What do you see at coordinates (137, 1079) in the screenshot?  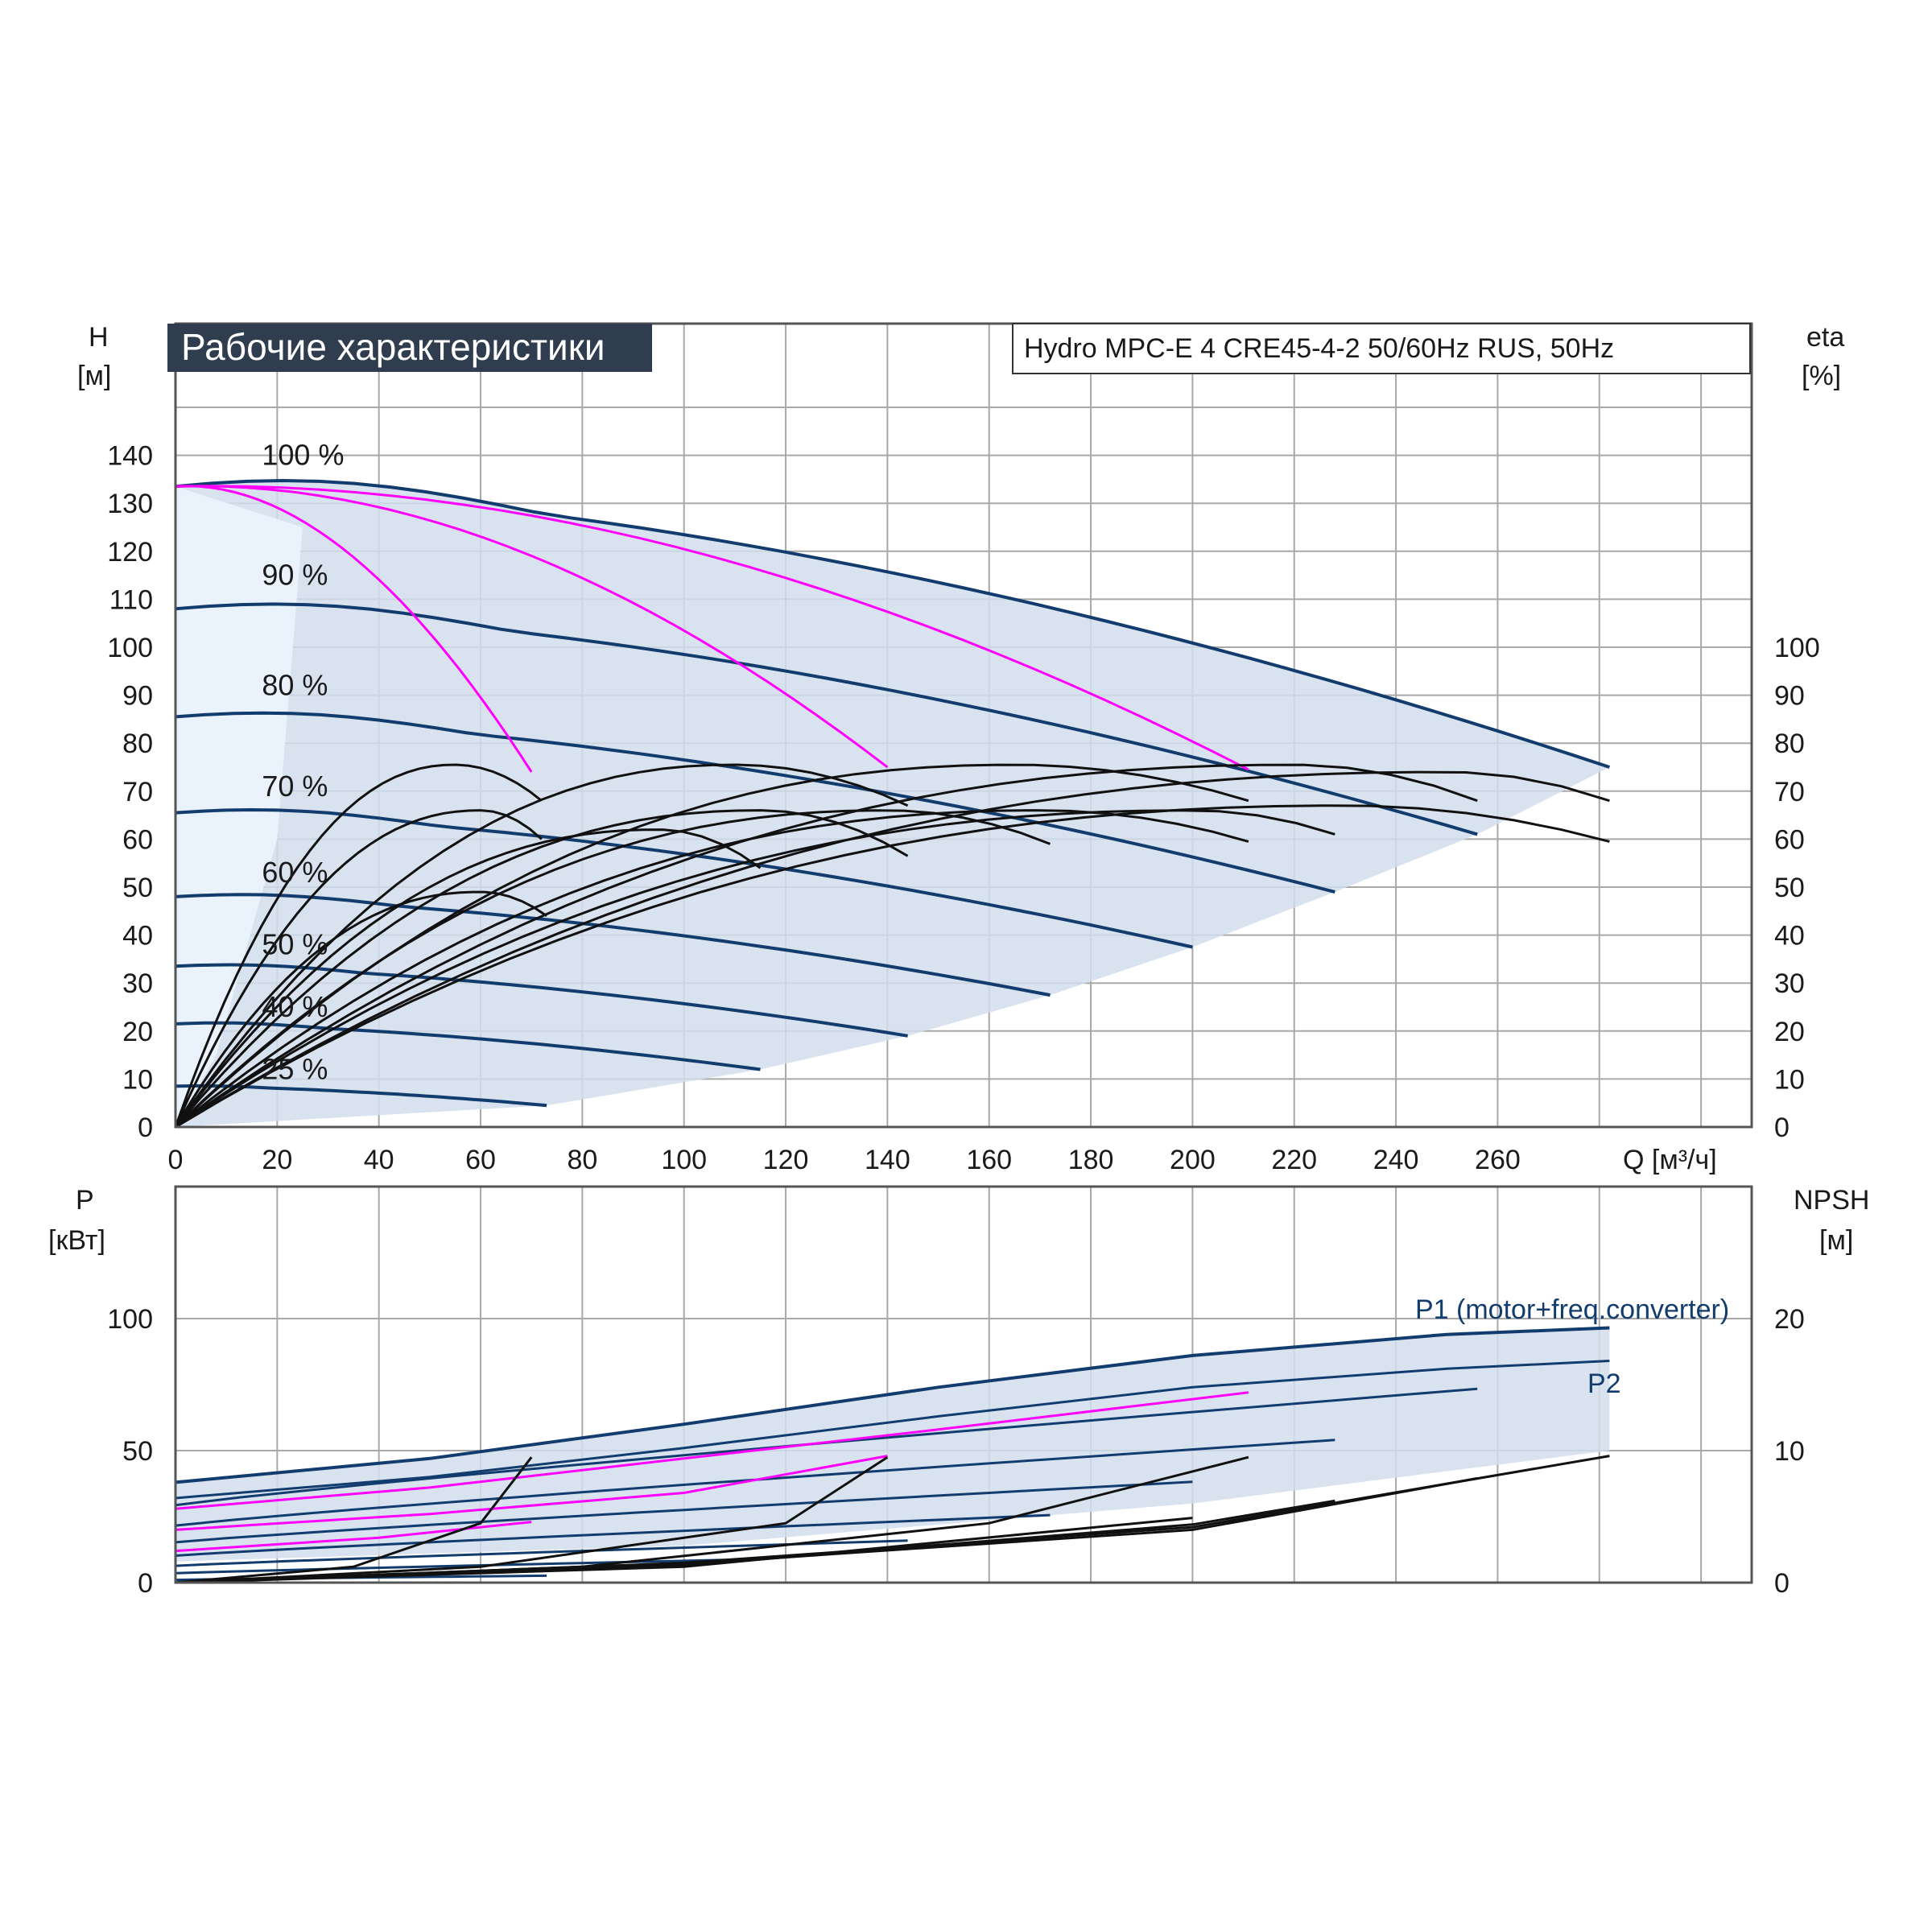 I see `y-tick-label: 10` at bounding box center [137, 1079].